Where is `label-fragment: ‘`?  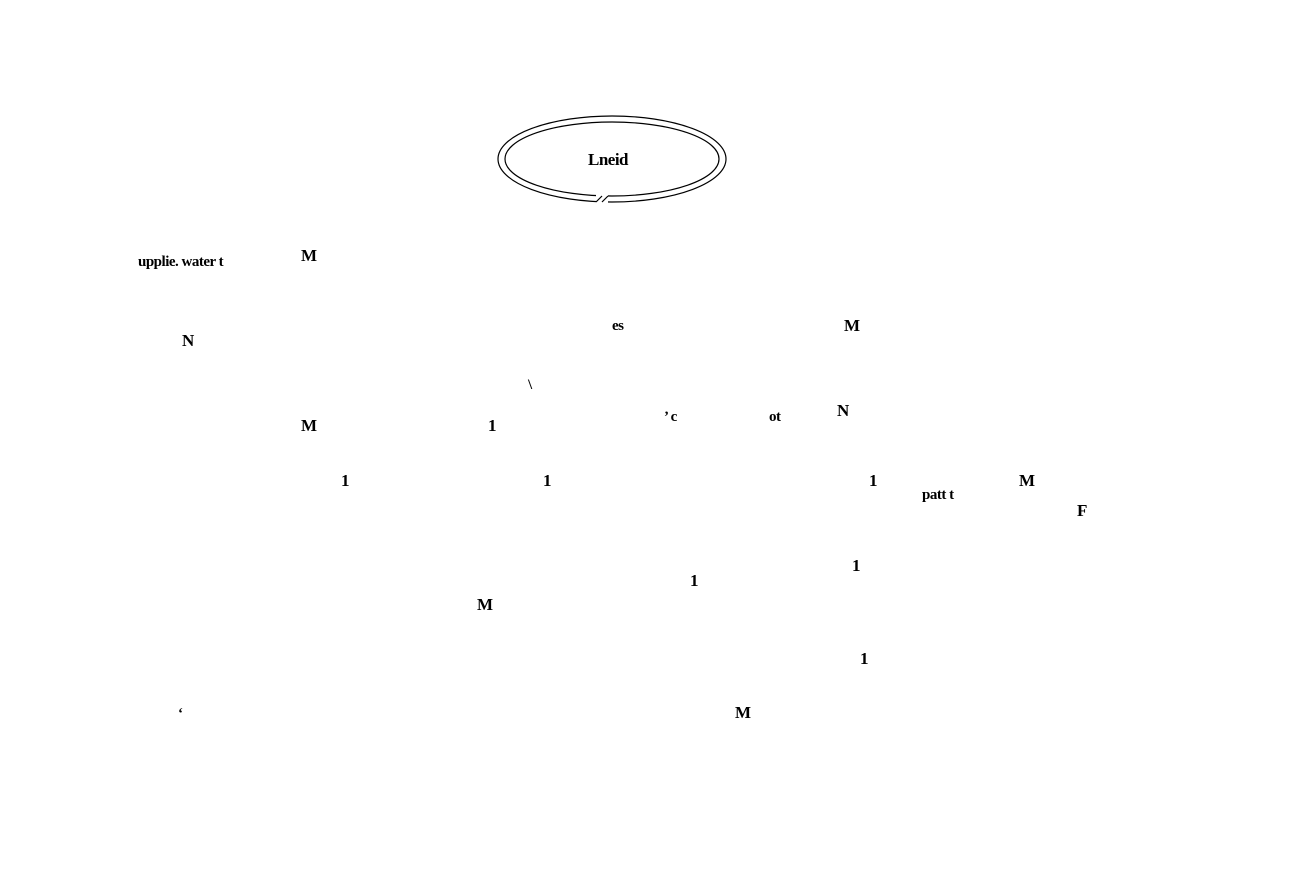 label-fragment: ‘ is located at coordinates (180, 714).